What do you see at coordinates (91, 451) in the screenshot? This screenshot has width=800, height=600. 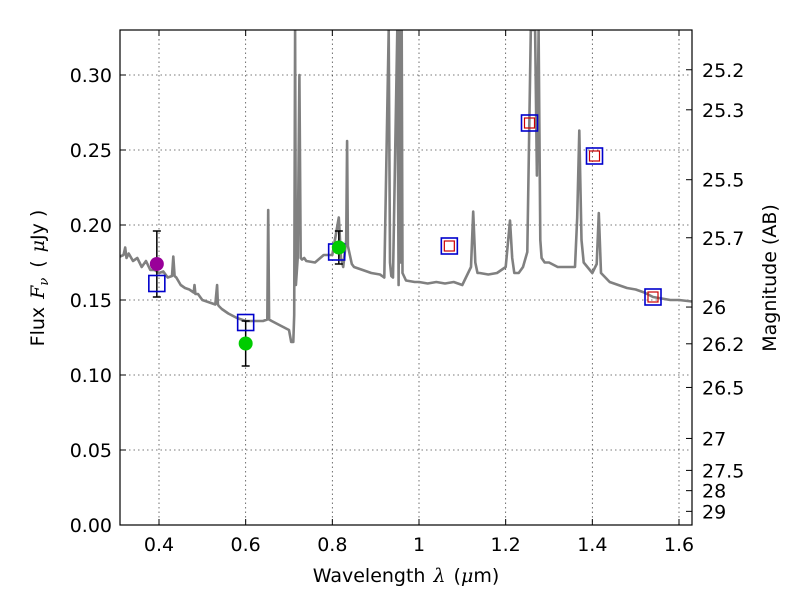 I see `y-tick-label: 0.05` at bounding box center [91, 451].